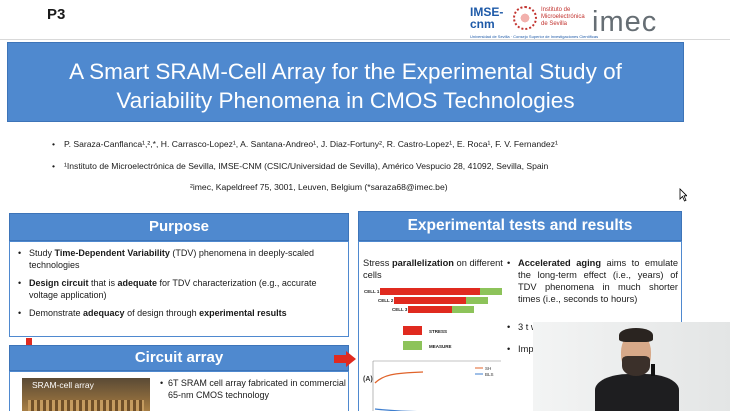 The width and height of the screenshot is (730, 411). I want to click on cell-1-measure-bar, so click(491, 291).